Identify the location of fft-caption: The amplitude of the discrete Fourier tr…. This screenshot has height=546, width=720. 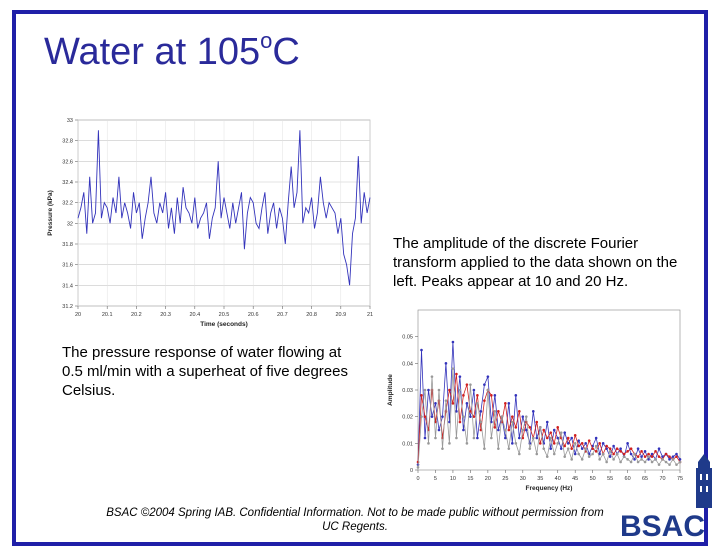
(535, 262).